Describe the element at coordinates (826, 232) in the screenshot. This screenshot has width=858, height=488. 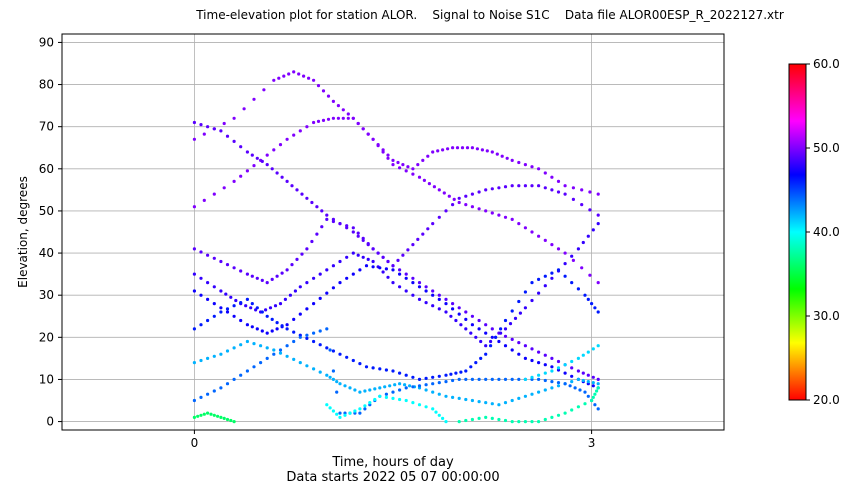
I see `colorbar-tick-label: 40.0` at that location.